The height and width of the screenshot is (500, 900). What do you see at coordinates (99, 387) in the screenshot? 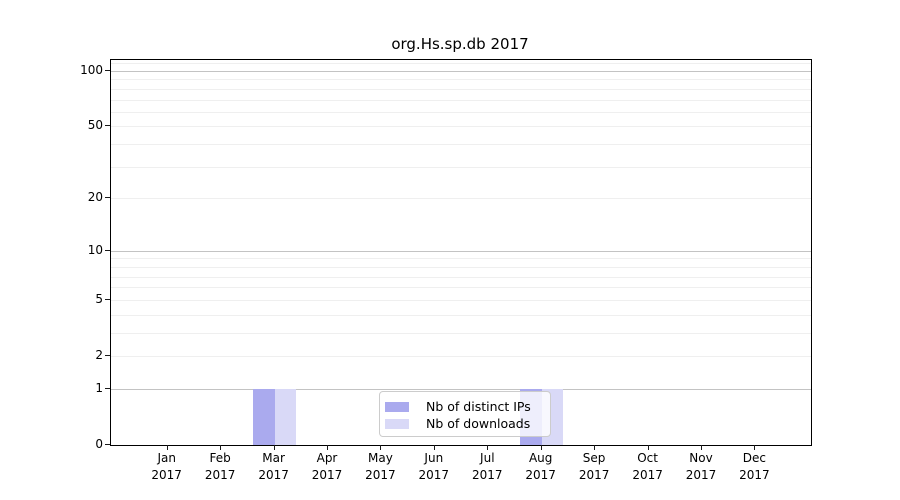
I see `y-tick-label: 1` at bounding box center [99, 387].